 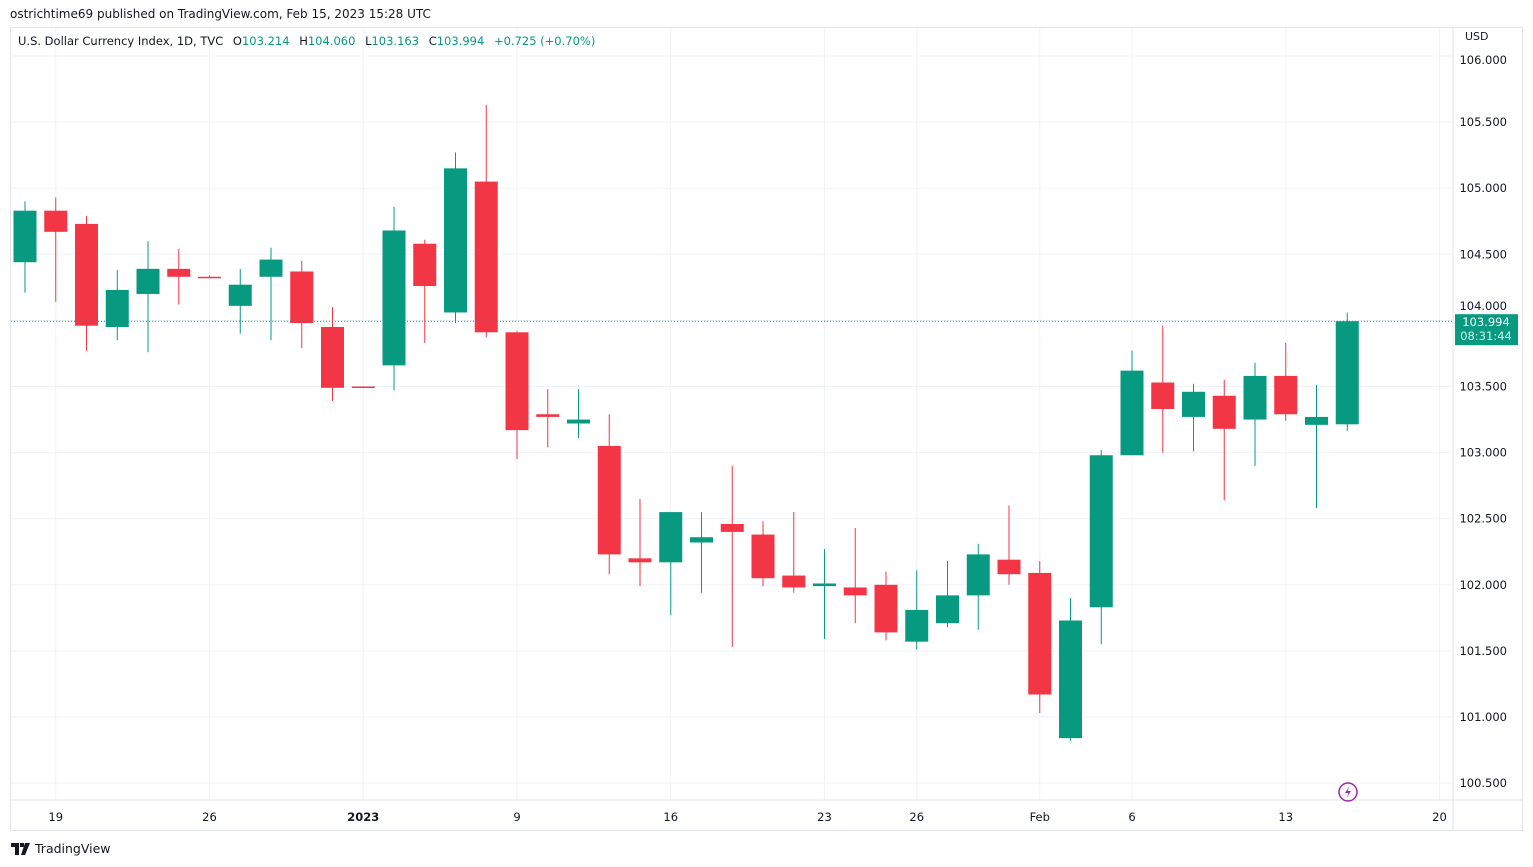 What do you see at coordinates (363, 817) in the screenshot?
I see `x-tick-label: 2023` at bounding box center [363, 817].